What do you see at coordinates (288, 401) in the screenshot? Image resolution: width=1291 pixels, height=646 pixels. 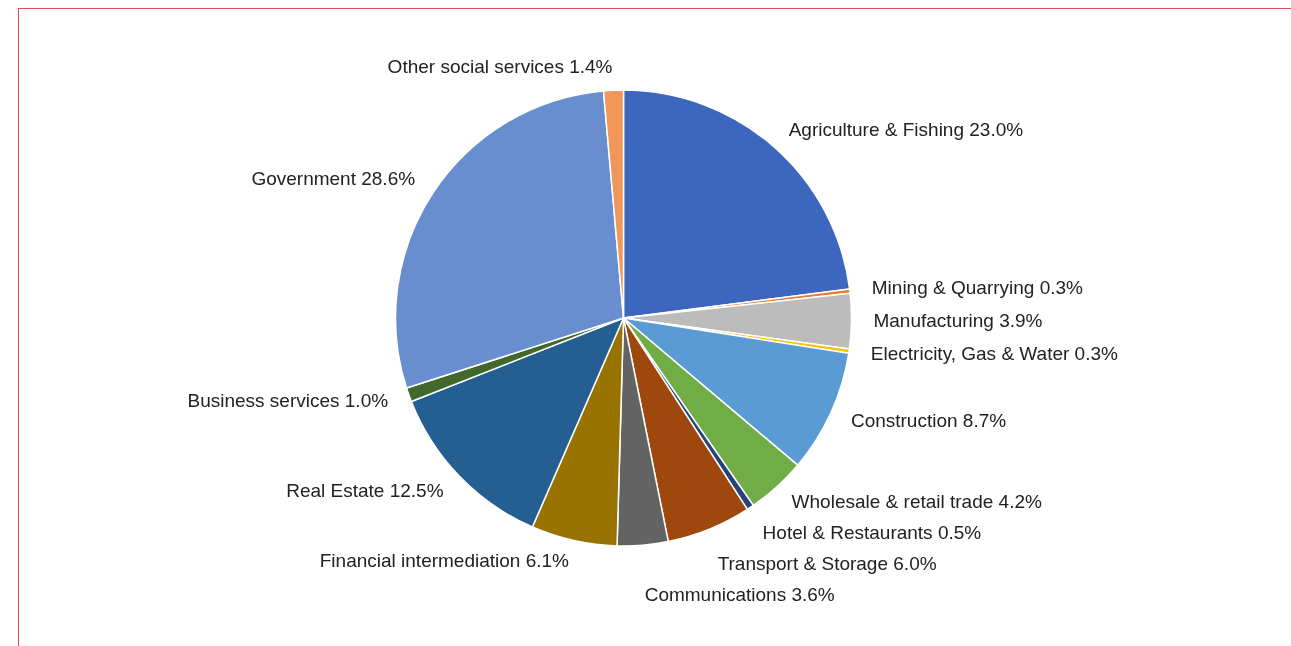 I see `slice-label: Business services 1.0%` at bounding box center [288, 401].